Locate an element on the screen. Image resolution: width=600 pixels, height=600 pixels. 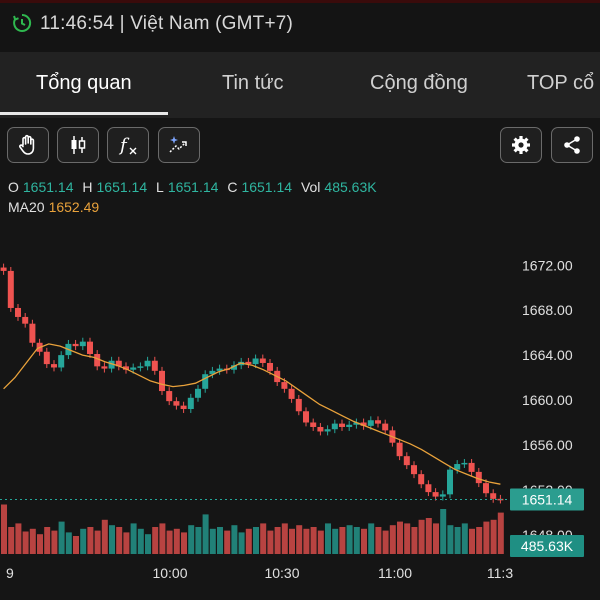
clock-icon is located at coordinates (22, 22).